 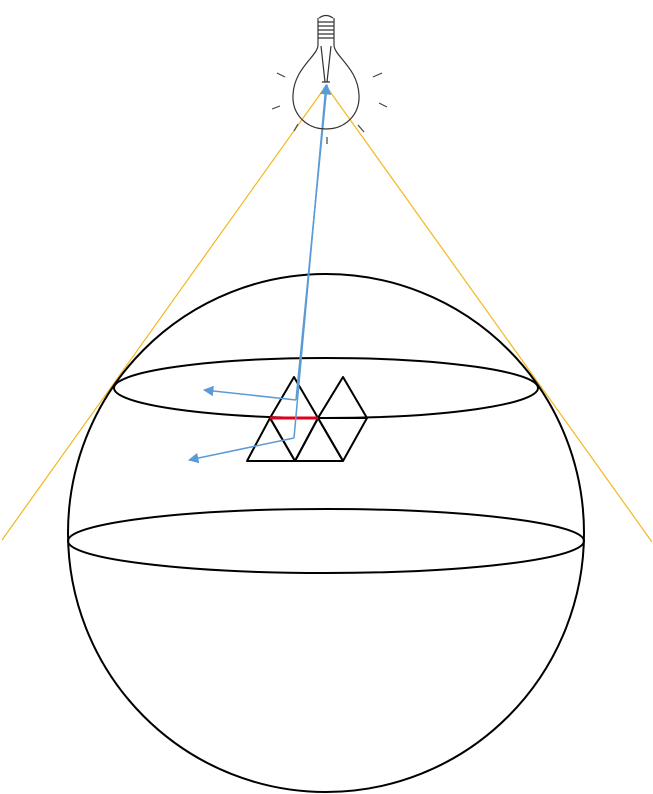 What do you see at coordinates (326, 85) in the screenshot?
I see `bulb-glass` at bounding box center [326, 85].